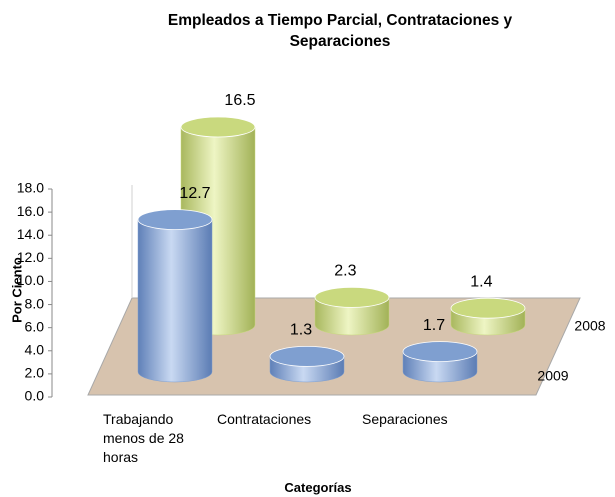 The width and height of the screenshot is (615, 497). What do you see at coordinates (35, 373) in the screenshot?
I see `y-tick-label: 2.0` at bounding box center [35, 373].